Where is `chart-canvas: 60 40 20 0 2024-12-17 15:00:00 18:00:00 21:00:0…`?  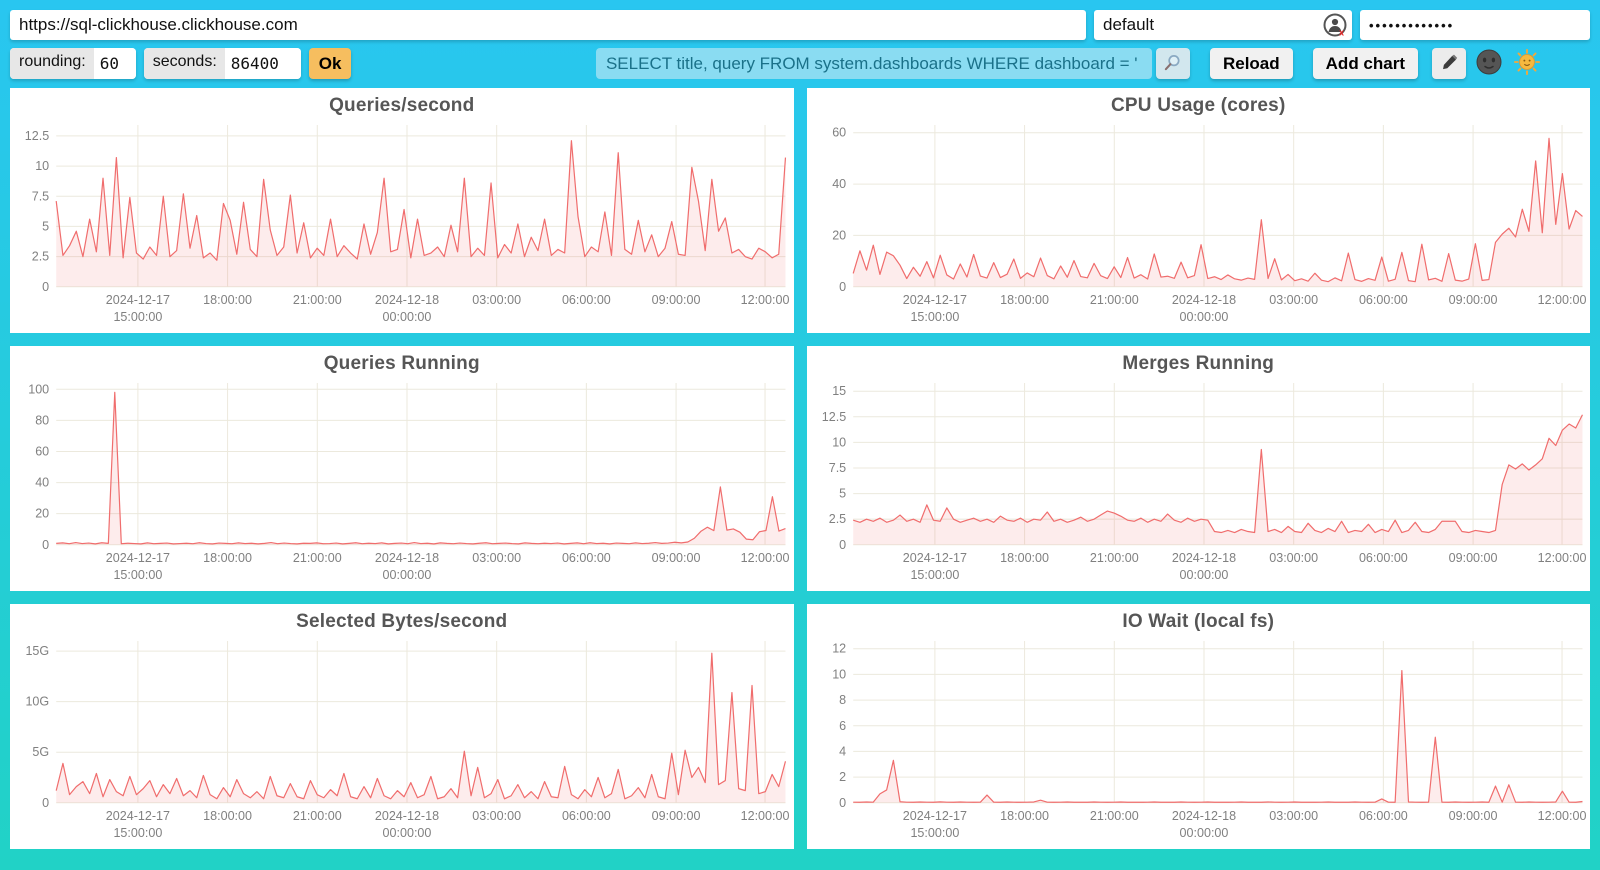
chart-canvas: 60 40 20 0 2024-12-17 15:00:00 18:00:00 21:00:0… is located at coordinates (1209, 224).